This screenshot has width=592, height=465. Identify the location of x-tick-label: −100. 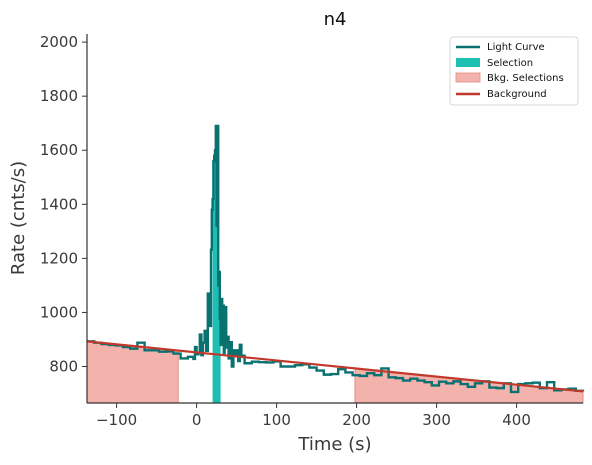
(116, 420).